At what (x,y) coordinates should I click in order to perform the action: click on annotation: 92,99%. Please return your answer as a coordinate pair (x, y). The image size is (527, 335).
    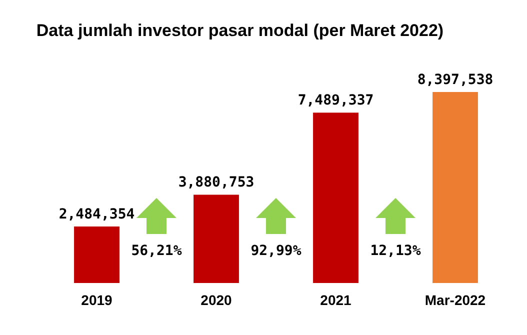
    Looking at the image, I should click on (276, 251).